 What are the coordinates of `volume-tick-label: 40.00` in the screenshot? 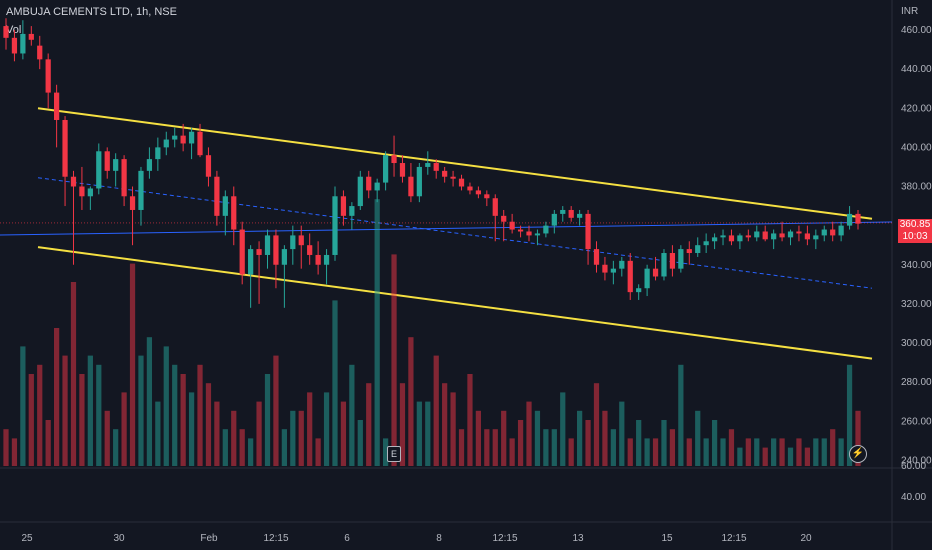 It's located at (913, 497).